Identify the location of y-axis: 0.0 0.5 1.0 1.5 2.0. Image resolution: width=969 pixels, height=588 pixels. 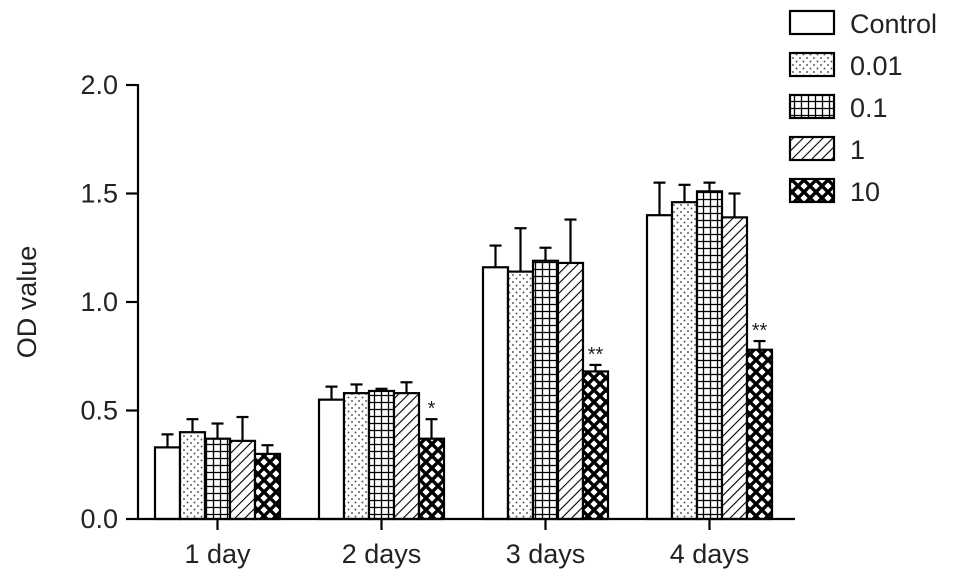
(110, 302).